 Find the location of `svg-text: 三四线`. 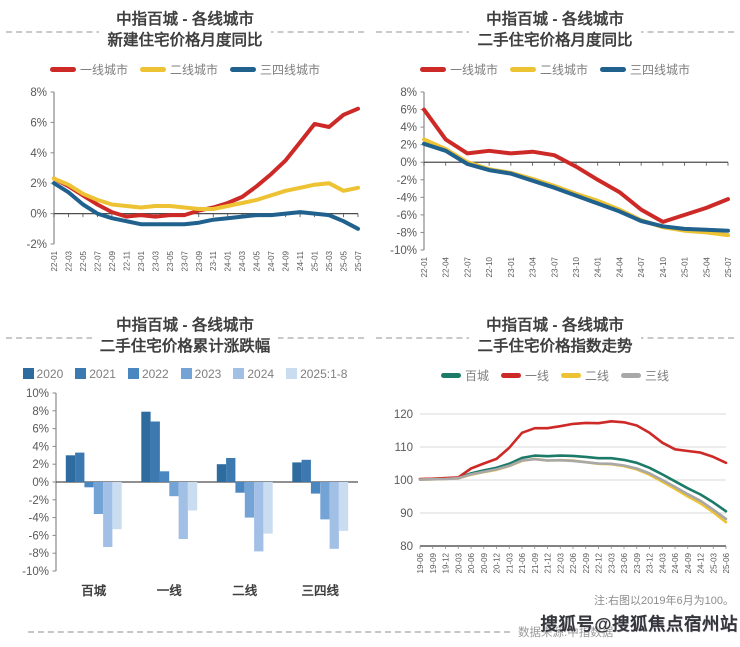

svg-text: 三四线 is located at coordinates (320, 590).